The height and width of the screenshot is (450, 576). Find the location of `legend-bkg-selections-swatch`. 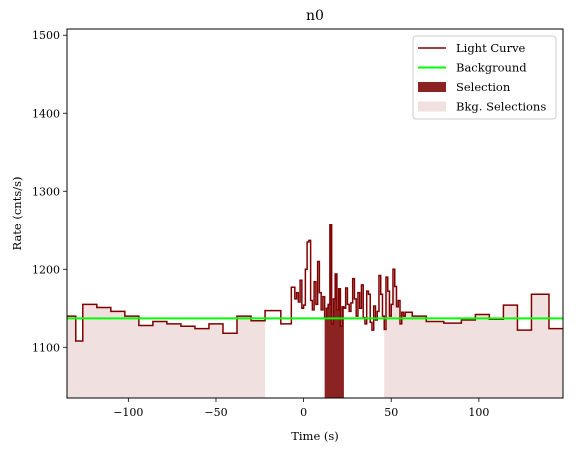

legend-bkg-selections-swatch is located at coordinates (432, 106).